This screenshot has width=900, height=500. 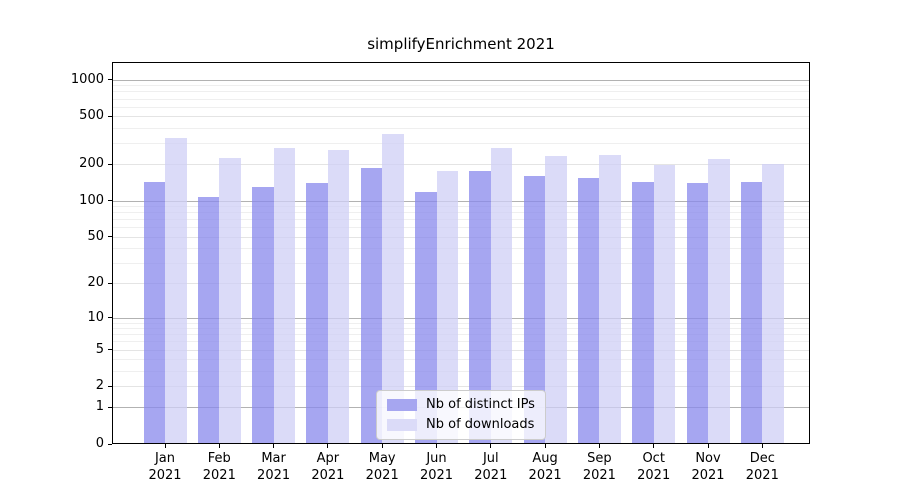 What do you see at coordinates (402, 425) in the screenshot?
I see `legend-swatch-downloads-icon` at bounding box center [402, 425].